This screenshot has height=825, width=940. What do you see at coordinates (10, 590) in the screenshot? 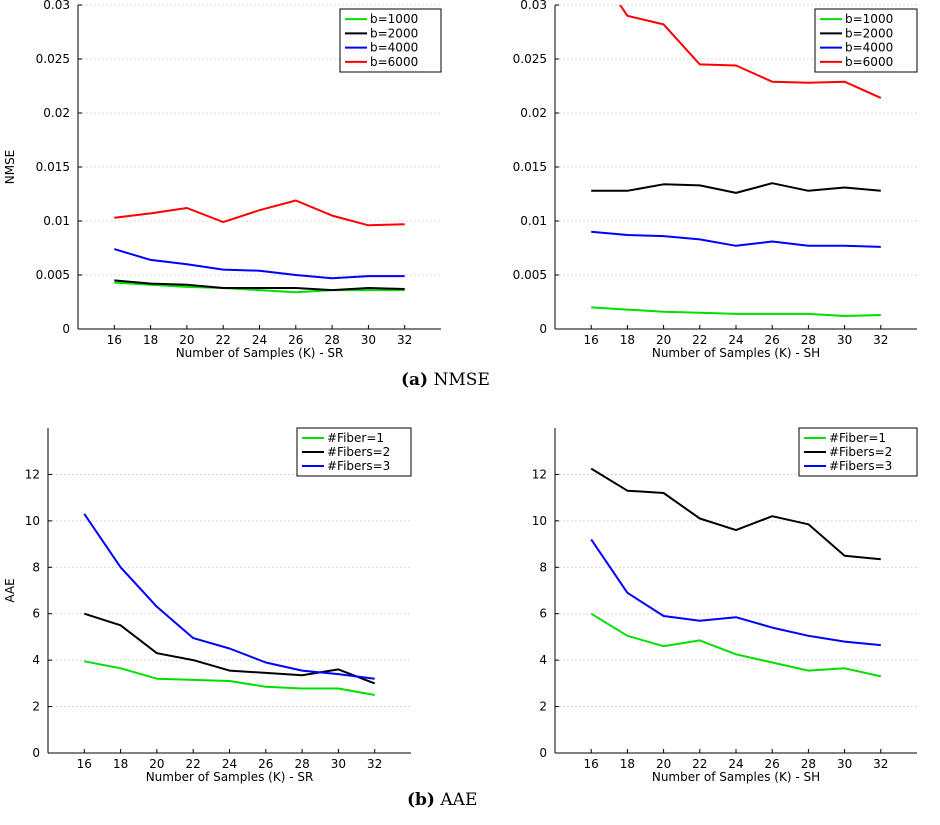
I see `y-axis-title: AAE` at bounding box center [10, 590].